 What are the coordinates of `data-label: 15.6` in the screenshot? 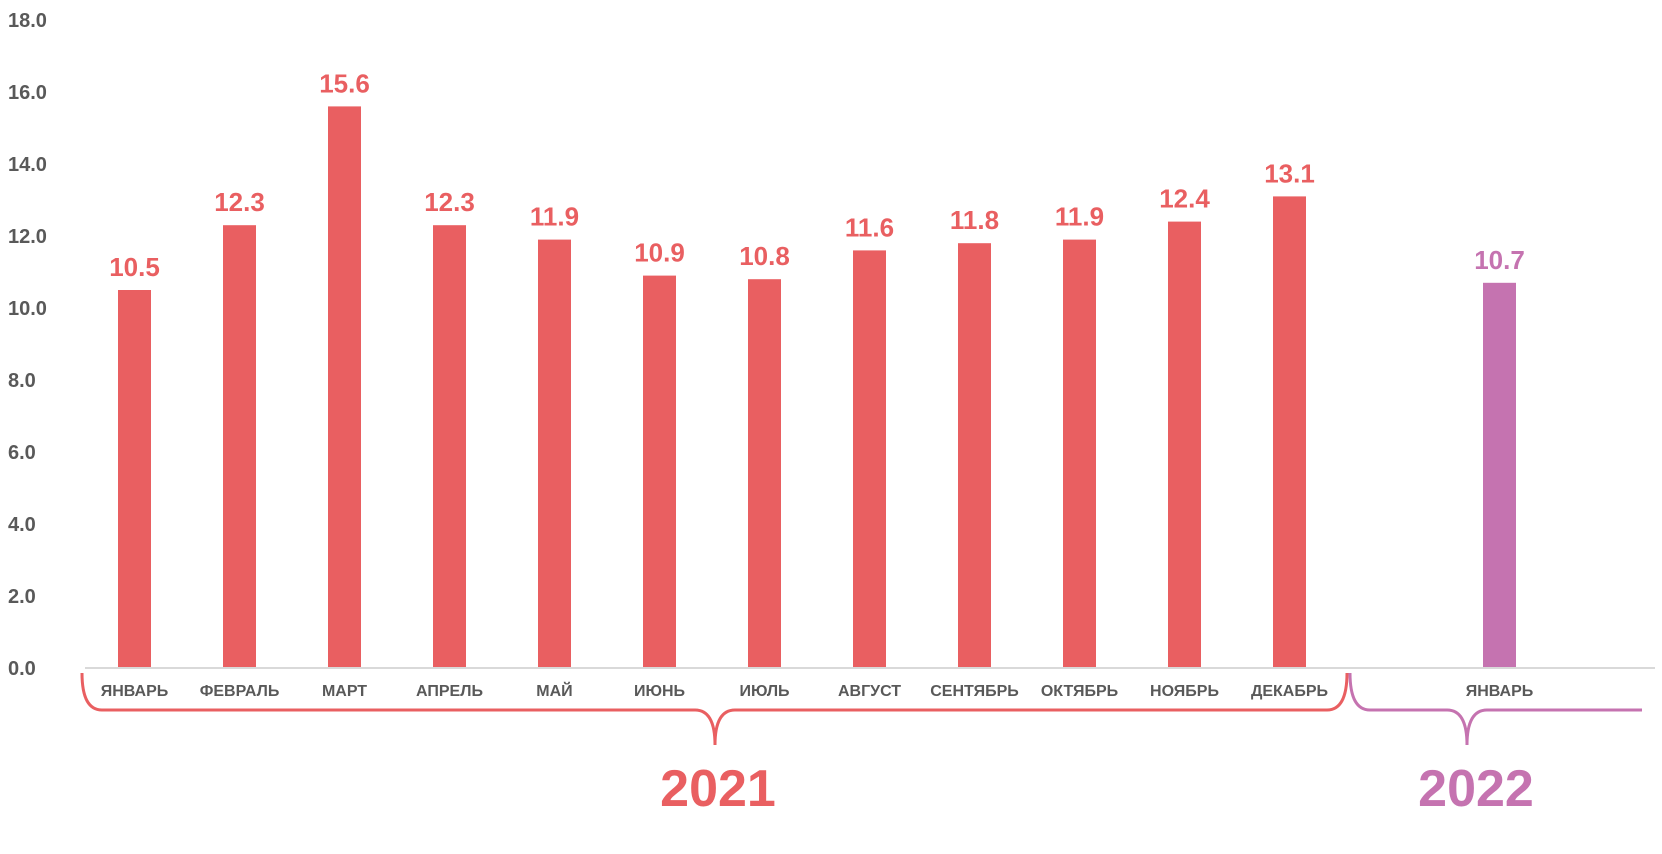 It's located at (344, 83).